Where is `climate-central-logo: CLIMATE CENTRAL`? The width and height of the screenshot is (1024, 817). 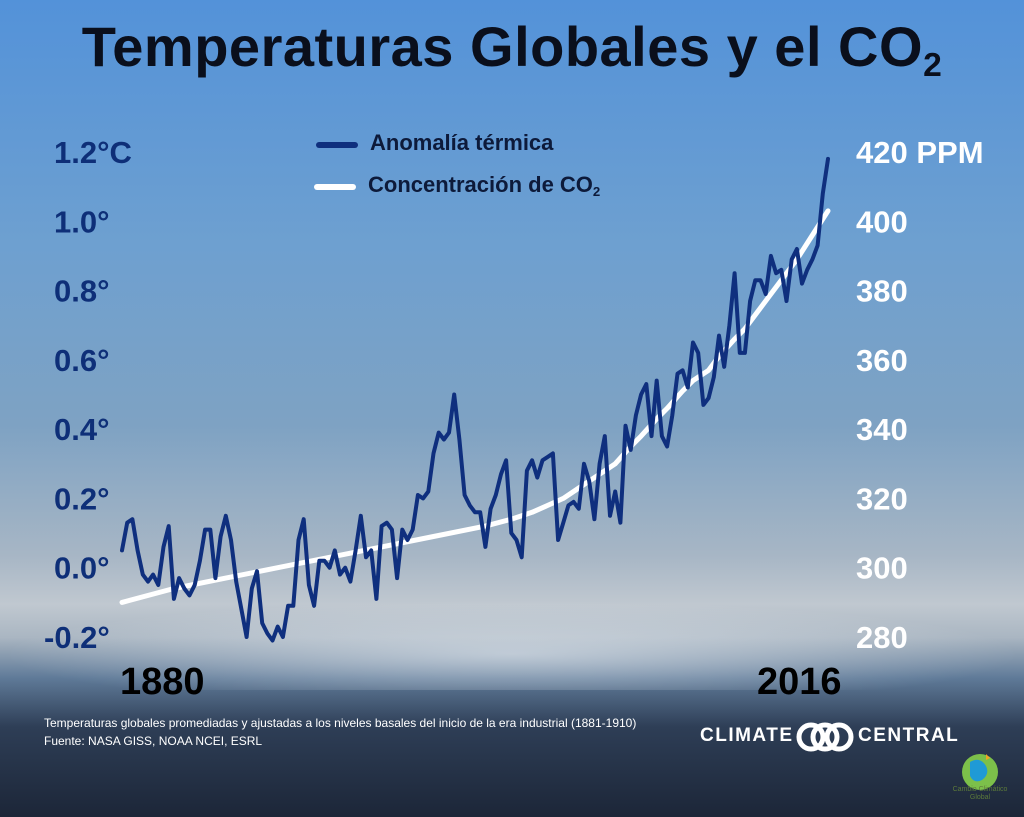 climate-central-logo: CLIMATE CENTRAL is located at coordinates (830, 737).